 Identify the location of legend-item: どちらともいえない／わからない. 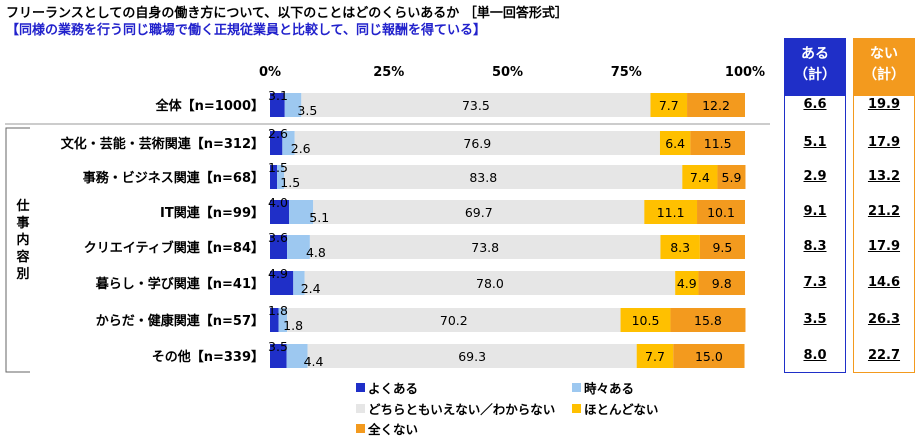
(455, 408).